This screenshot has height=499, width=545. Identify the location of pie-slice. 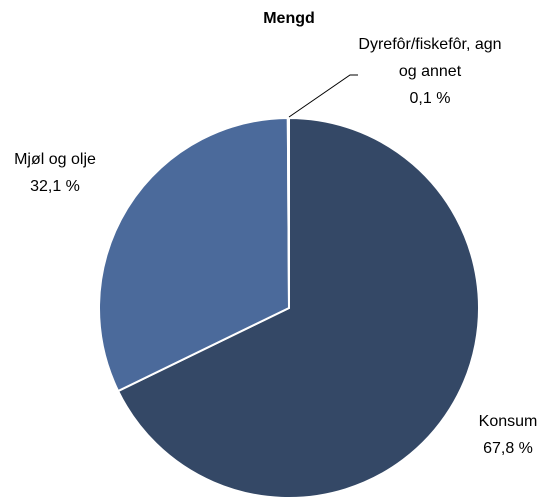
(288, 212).